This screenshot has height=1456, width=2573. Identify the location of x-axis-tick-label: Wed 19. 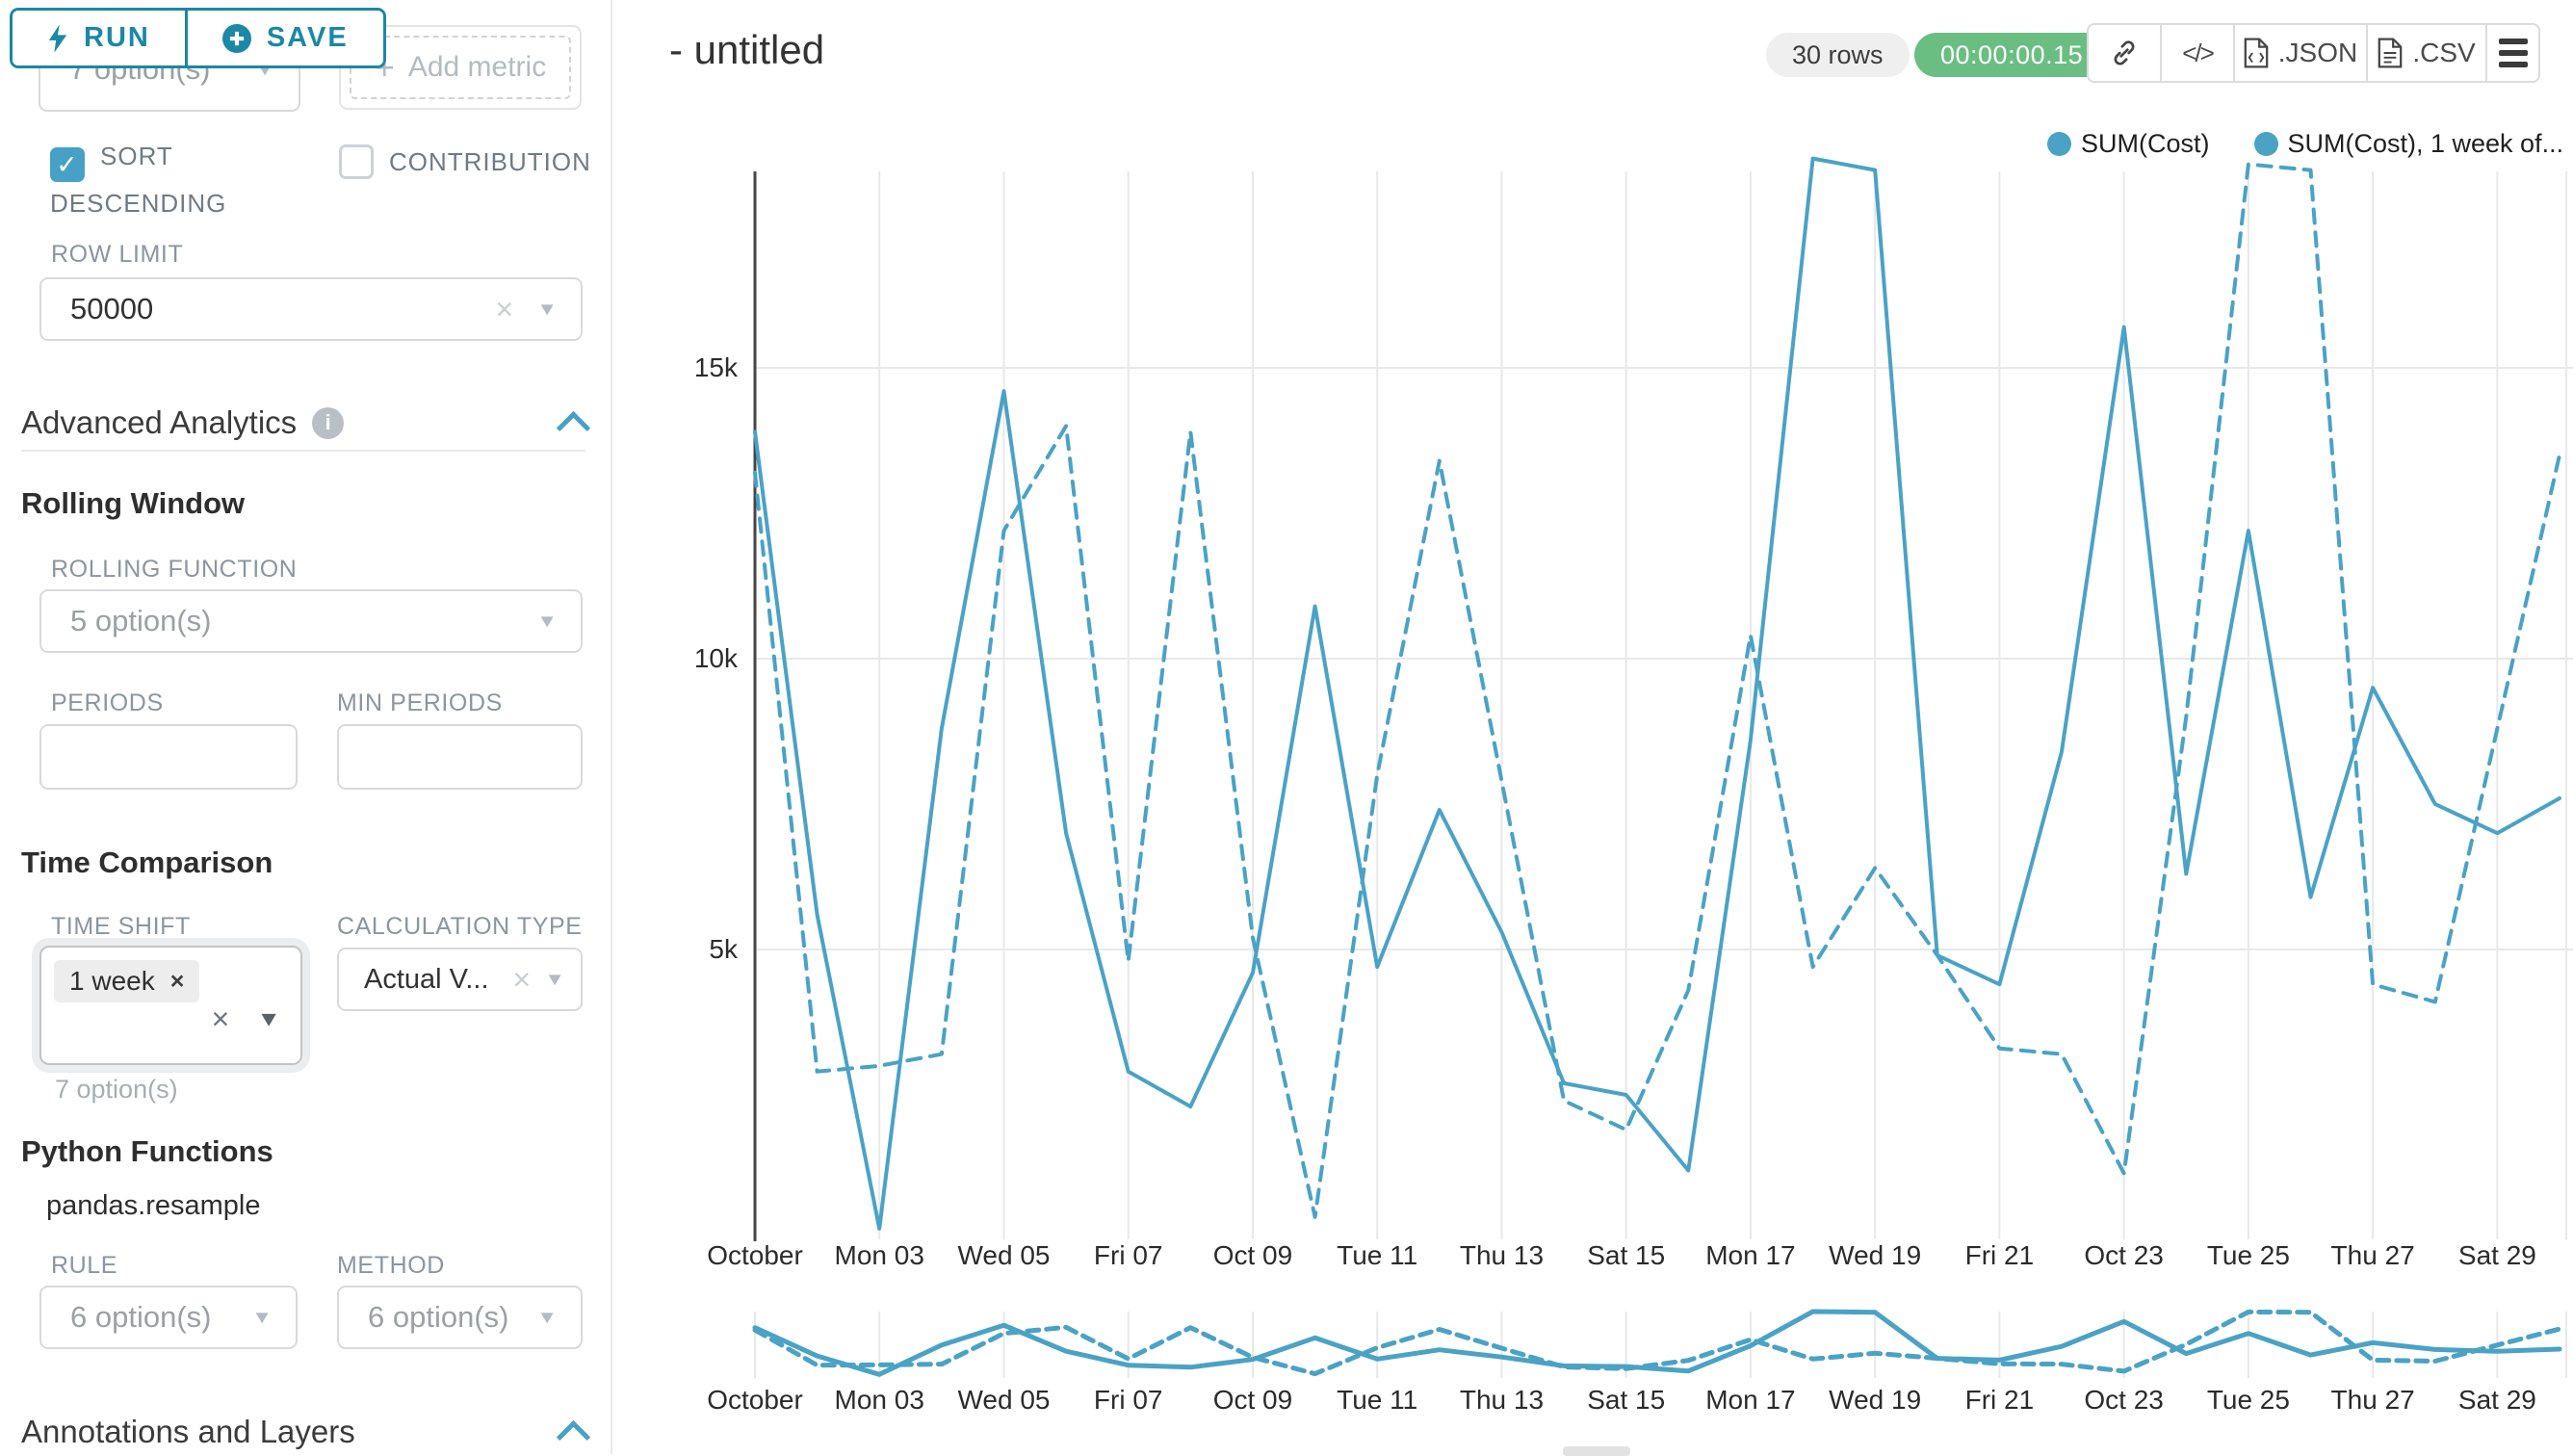
(1875, 1400).